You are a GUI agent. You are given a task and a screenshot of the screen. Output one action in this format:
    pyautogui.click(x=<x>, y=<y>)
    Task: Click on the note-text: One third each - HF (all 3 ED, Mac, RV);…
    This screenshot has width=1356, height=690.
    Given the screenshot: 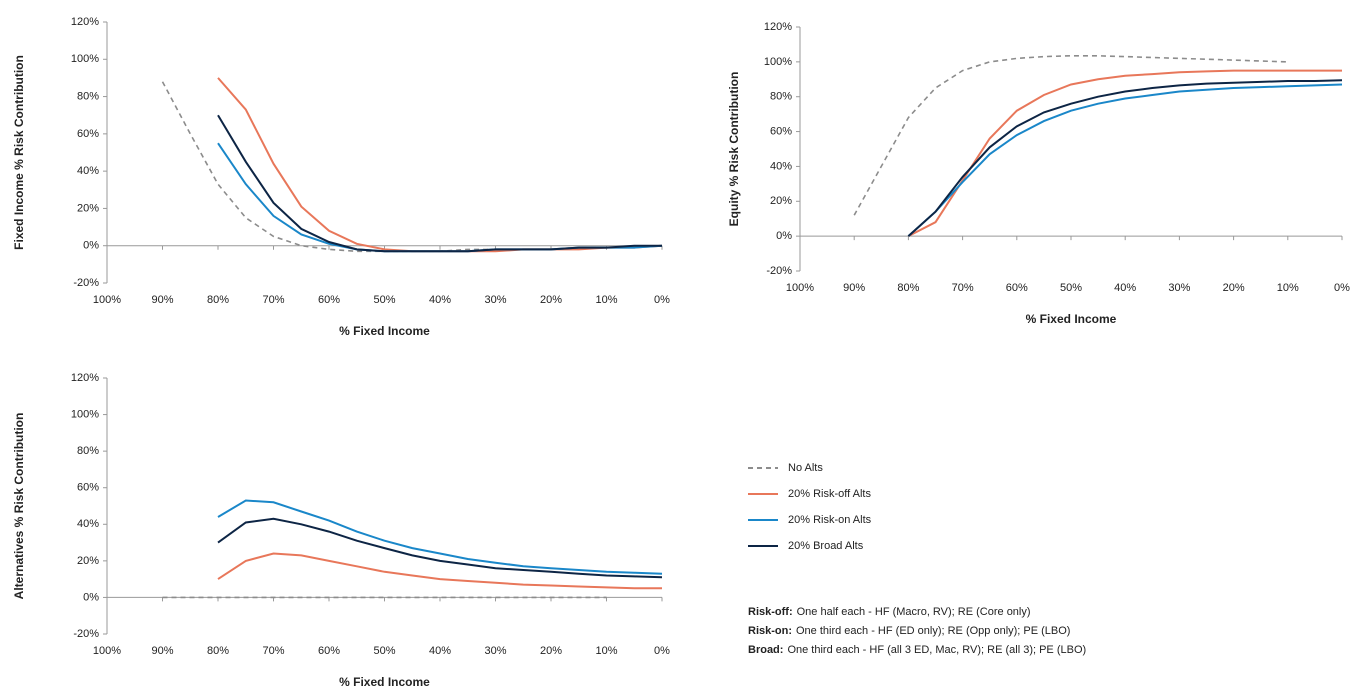 What is the action you would take?
    pyautogui.click(x=936, y=650)
    